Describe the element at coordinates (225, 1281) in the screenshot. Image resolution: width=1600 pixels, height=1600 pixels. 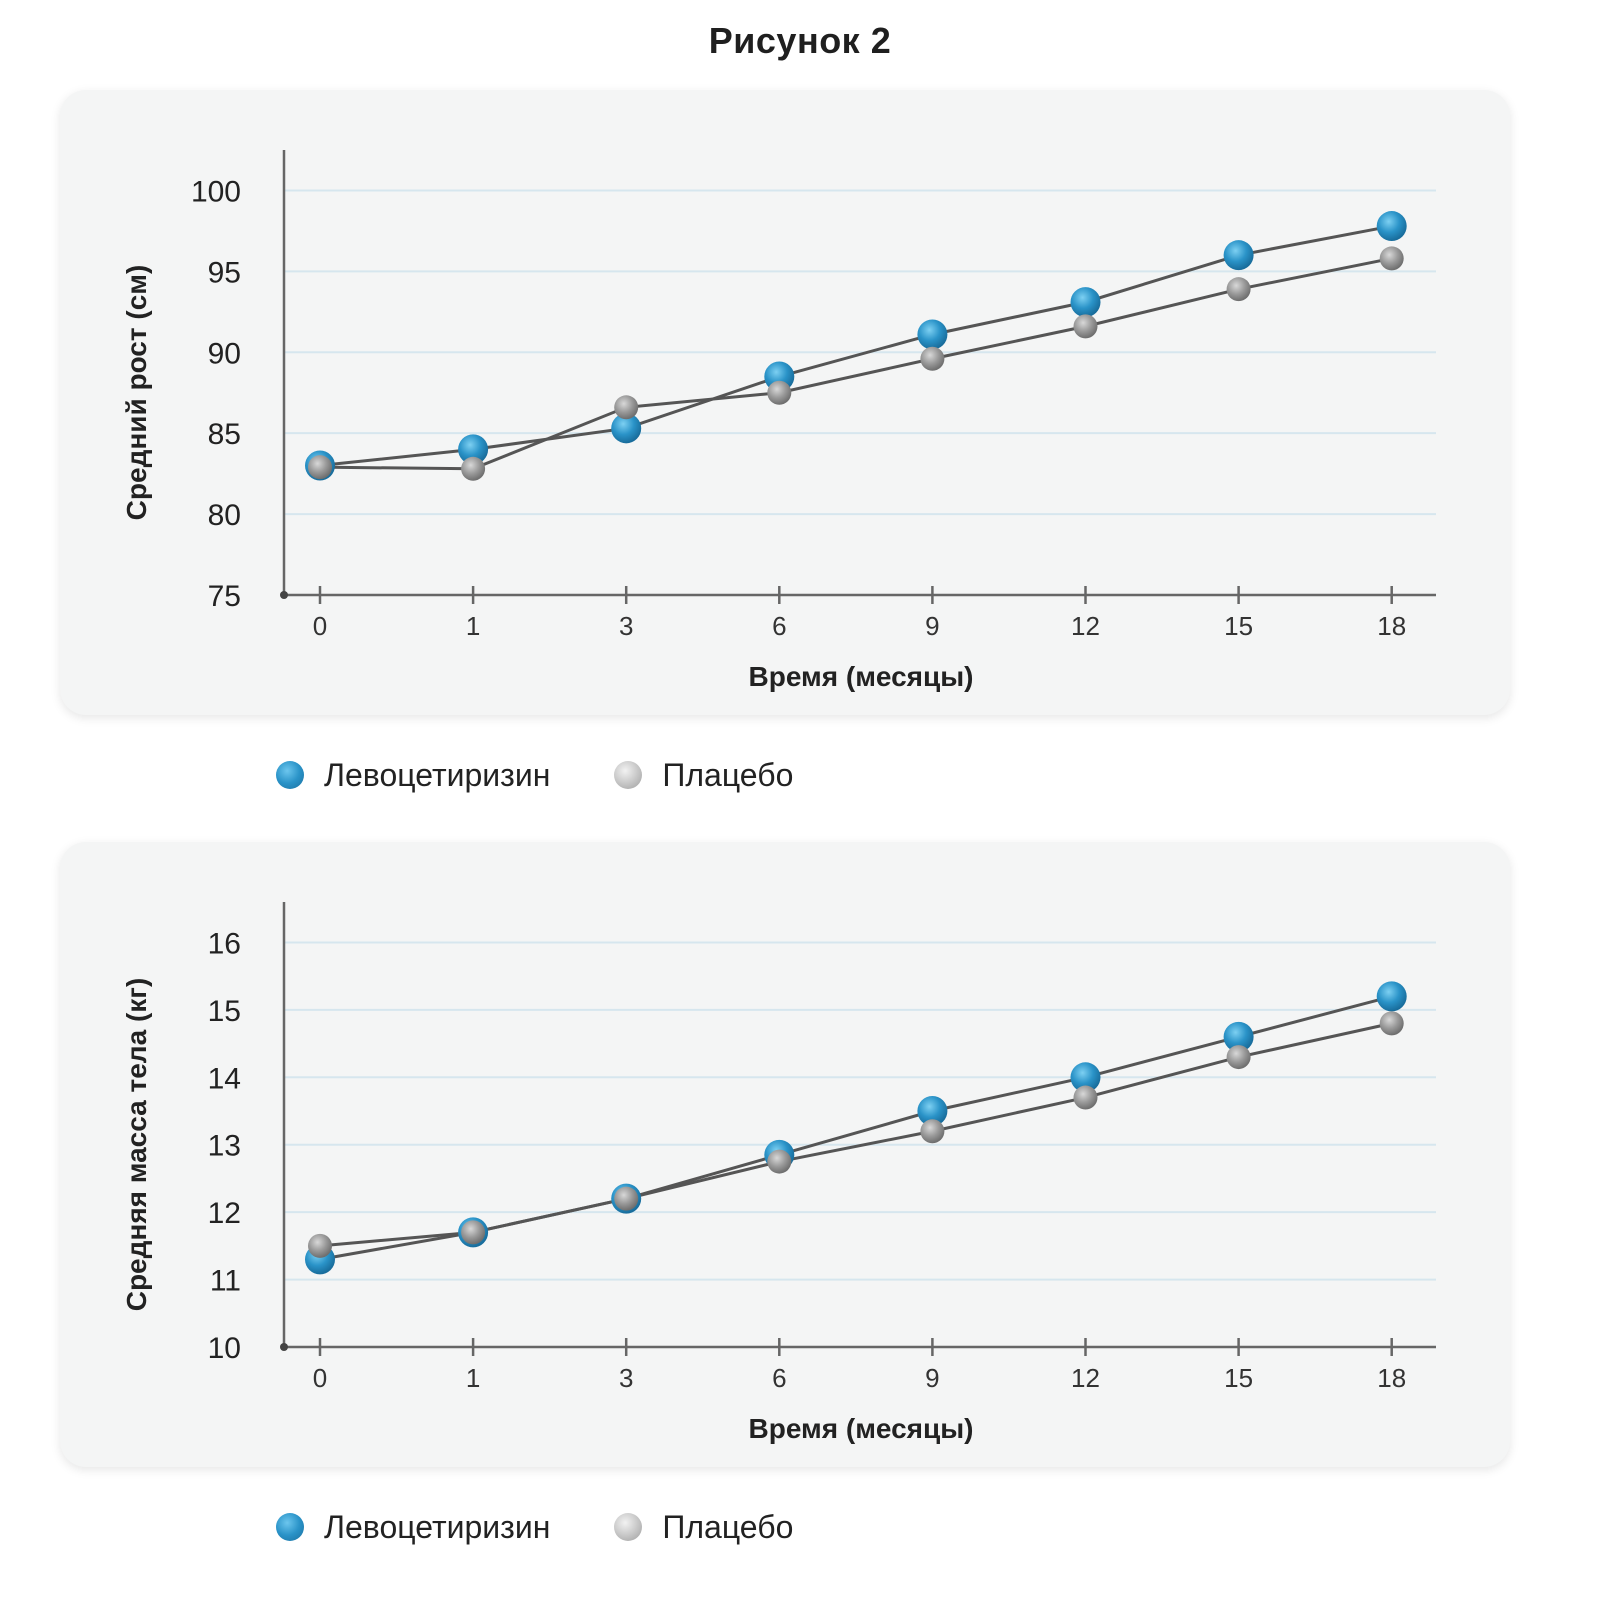
I see `y-tick-label: 11` at that location.